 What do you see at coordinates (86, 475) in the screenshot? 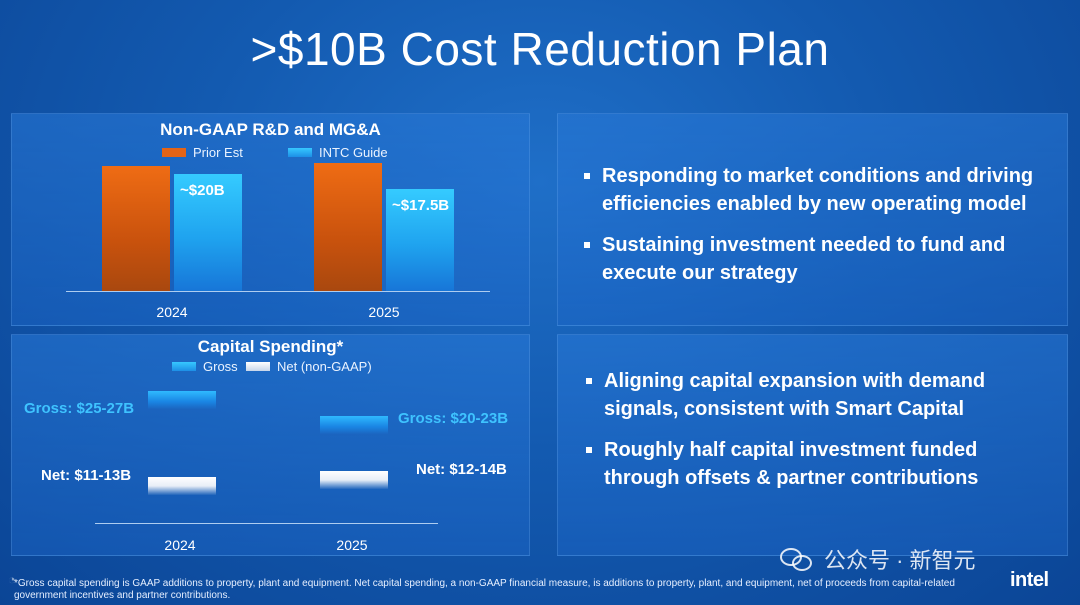
I see `net-label-2024: Net: $11-13B` at bounding box center [86, 475].